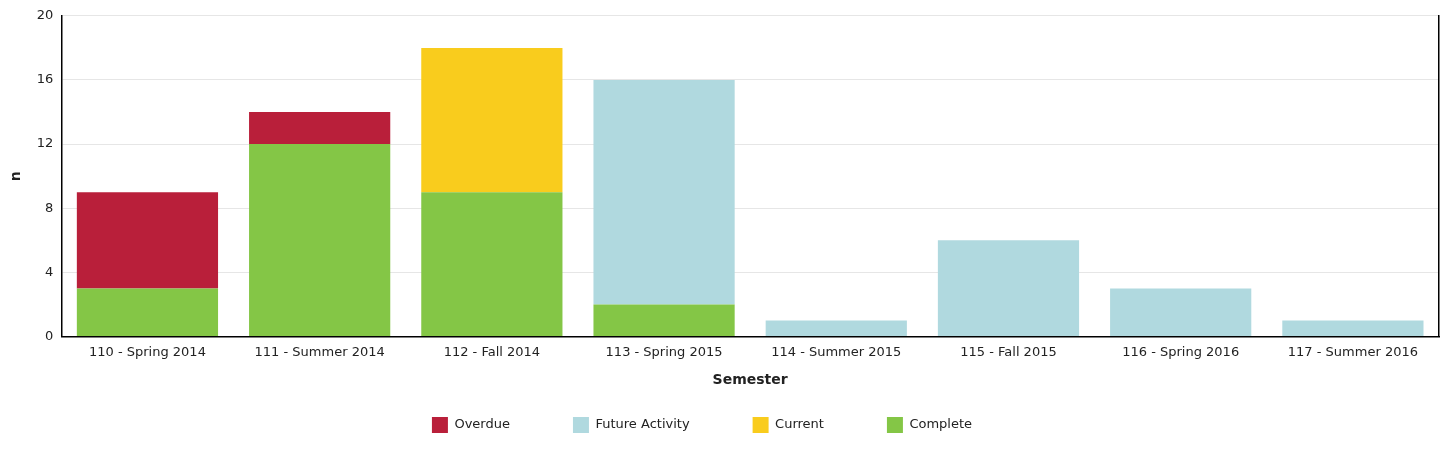  I want to click on x-axis-title: Semester, so click(750, 379).